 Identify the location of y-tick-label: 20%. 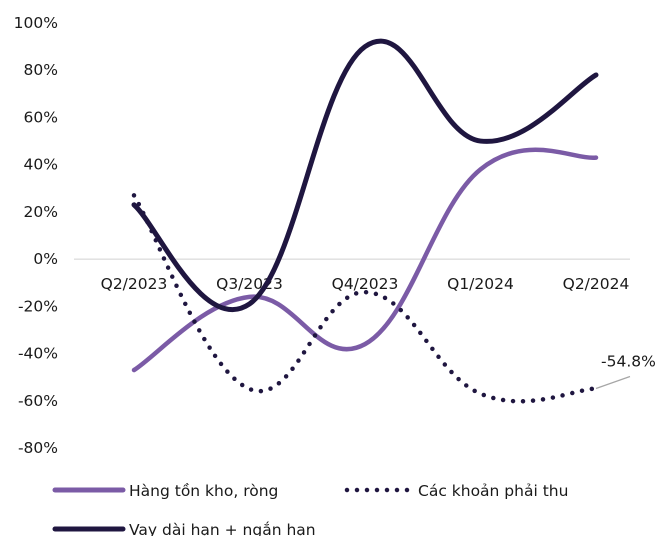
(41, 212).